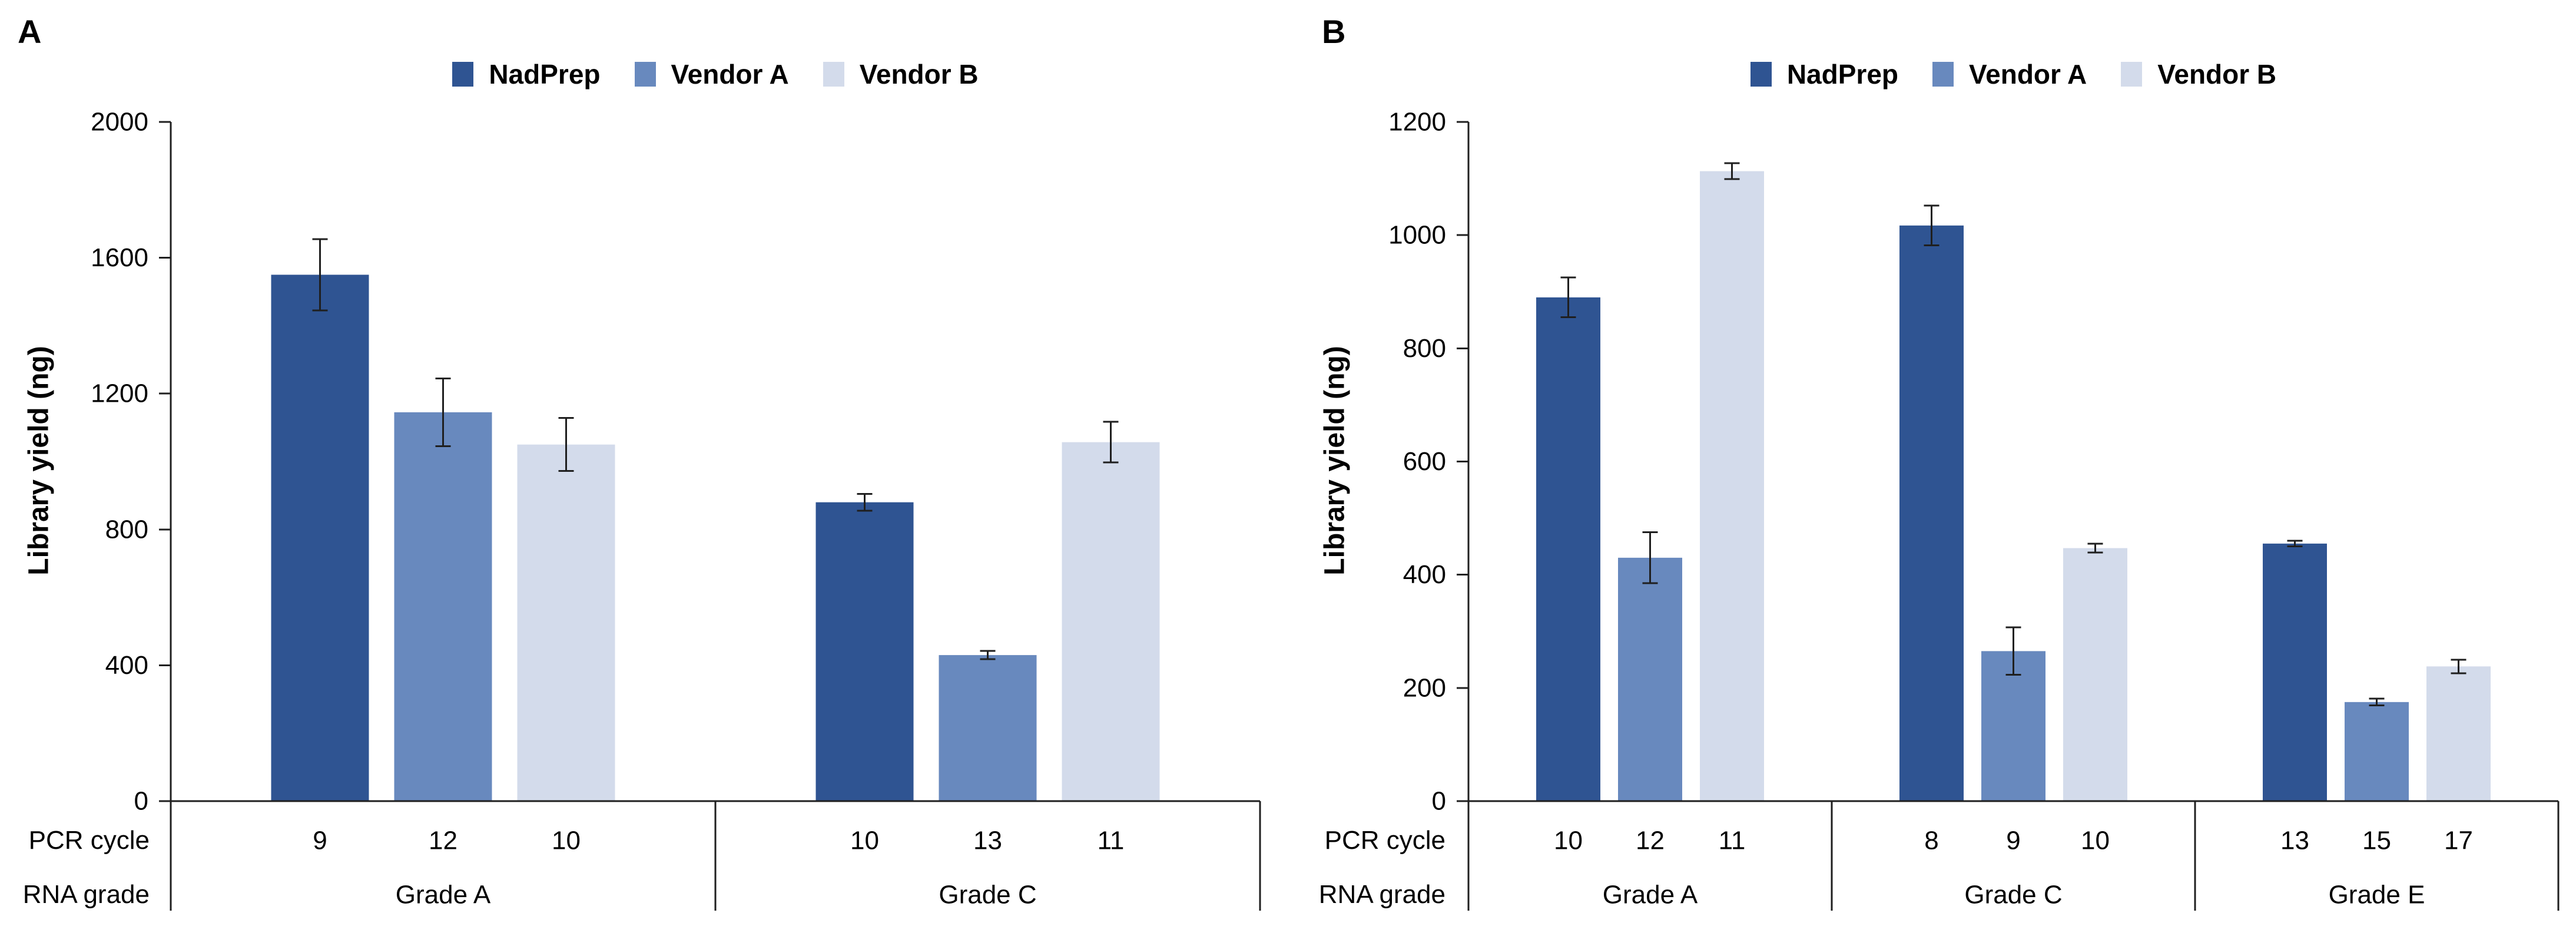 The image size is (2576, 936). I want to click on panel-a-label: A, so click(30, 31).